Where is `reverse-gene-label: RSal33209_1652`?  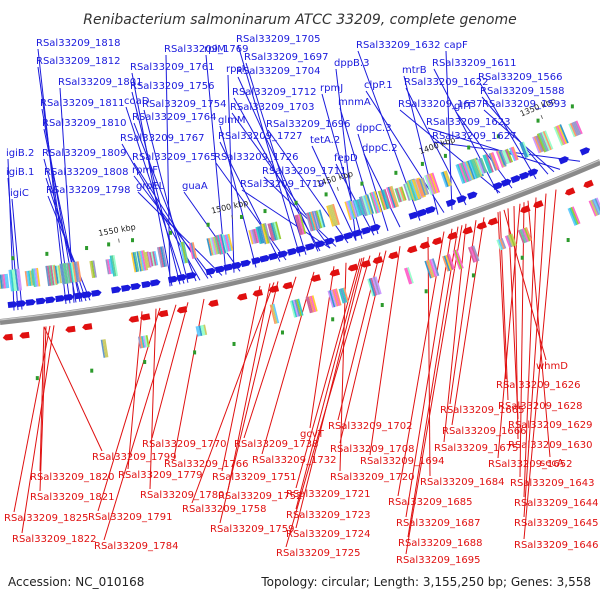
reverse-gene-label: RSal33209_1652 is located at coordinates (530, 464).